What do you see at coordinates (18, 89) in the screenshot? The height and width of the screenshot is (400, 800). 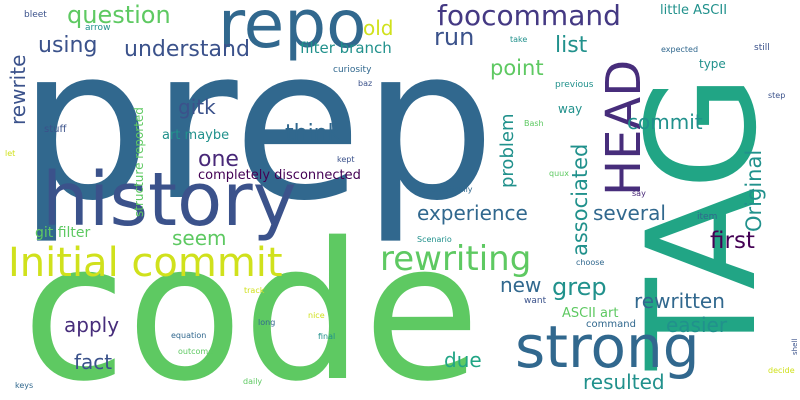 I see `word-rewrite: rewrite` at bounding box center [18, 89].